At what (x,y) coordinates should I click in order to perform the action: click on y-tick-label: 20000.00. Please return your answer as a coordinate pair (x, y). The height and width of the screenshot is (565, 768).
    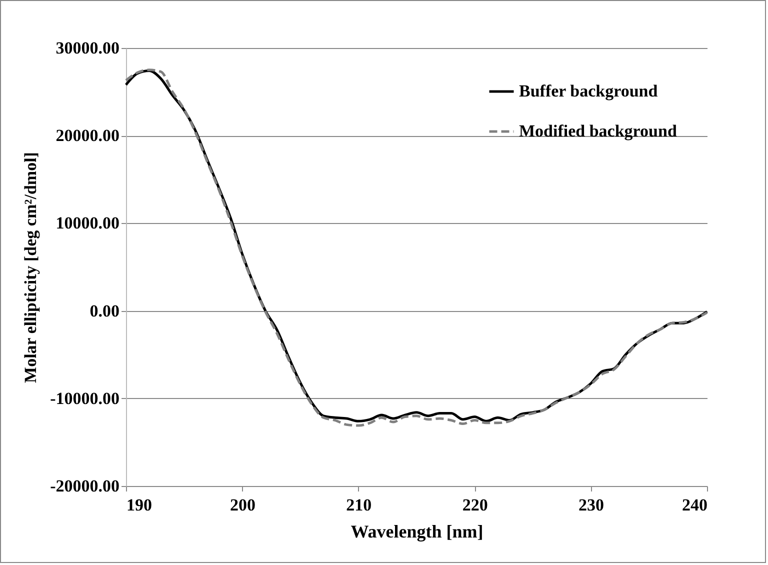
    Looking at the image, I should click on (88, 136).